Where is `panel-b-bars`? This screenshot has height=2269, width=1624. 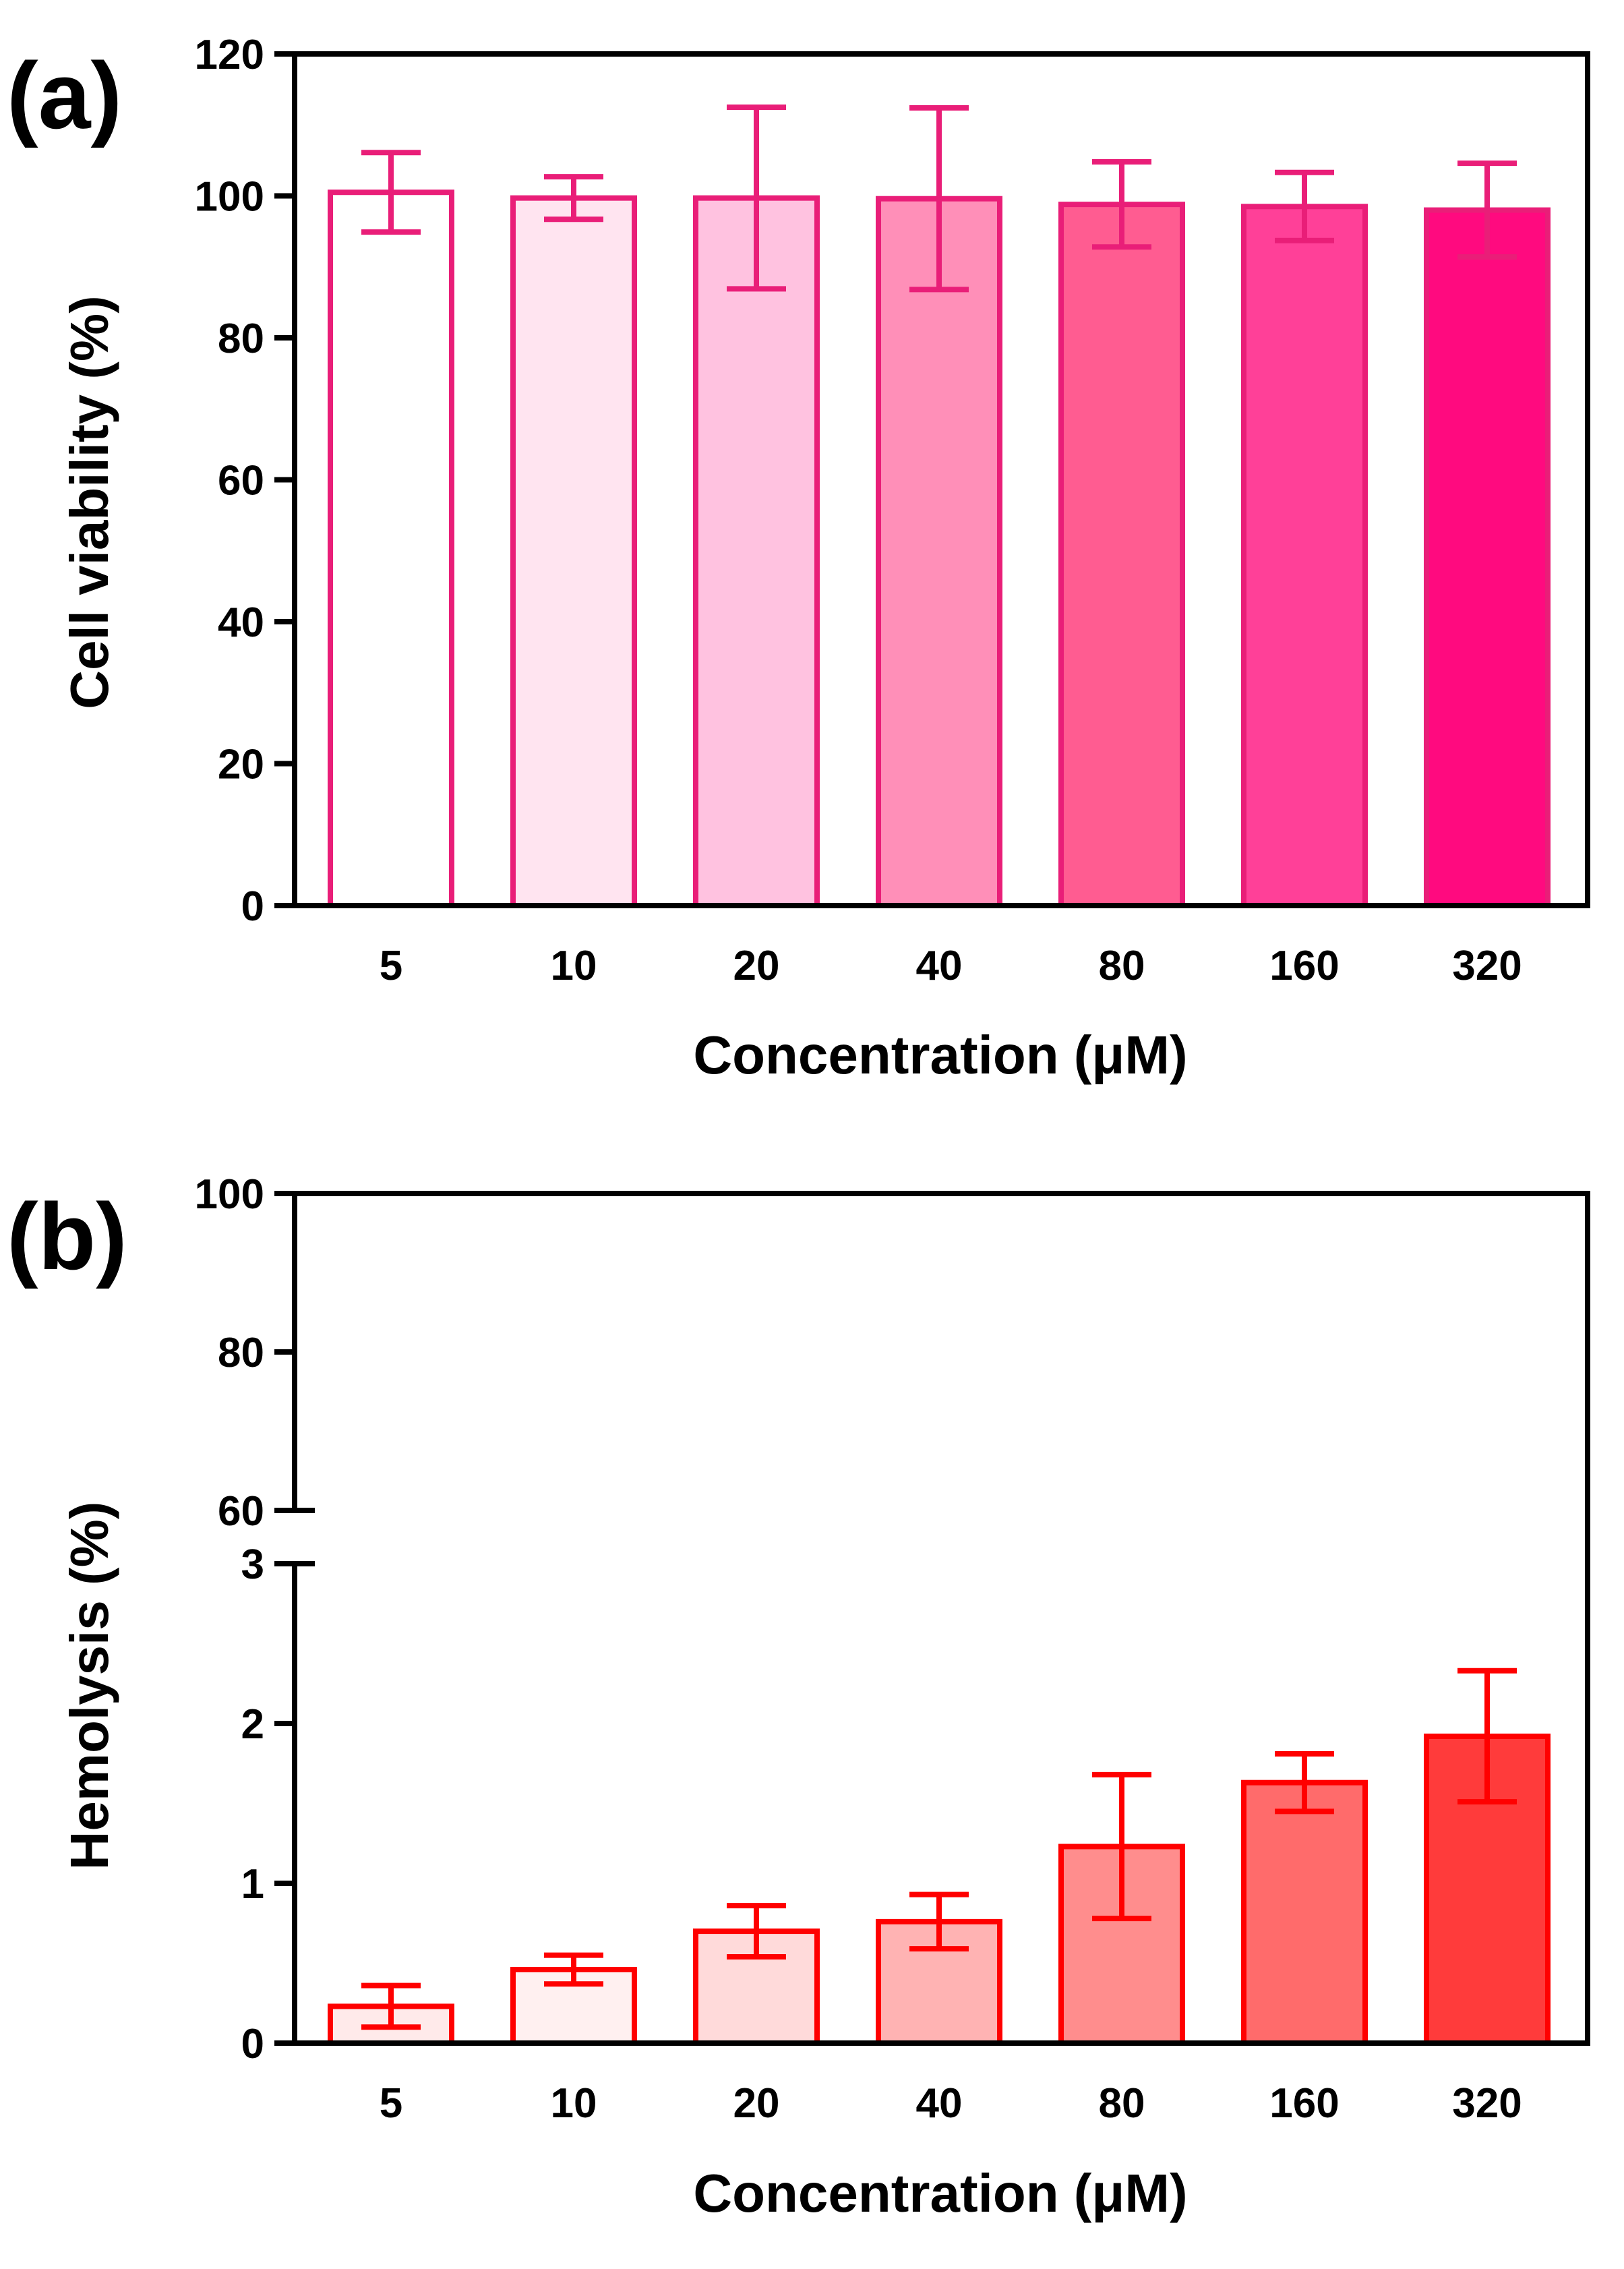 panel-b-bars is located at coordinates (939, 1857).